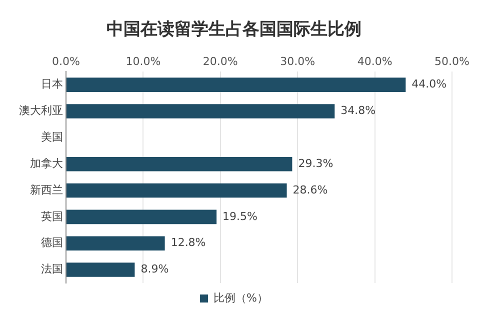 The height and width of the screenshot is (326, 500). I want to click on y-tick-label: 德国, so click(52, 243).